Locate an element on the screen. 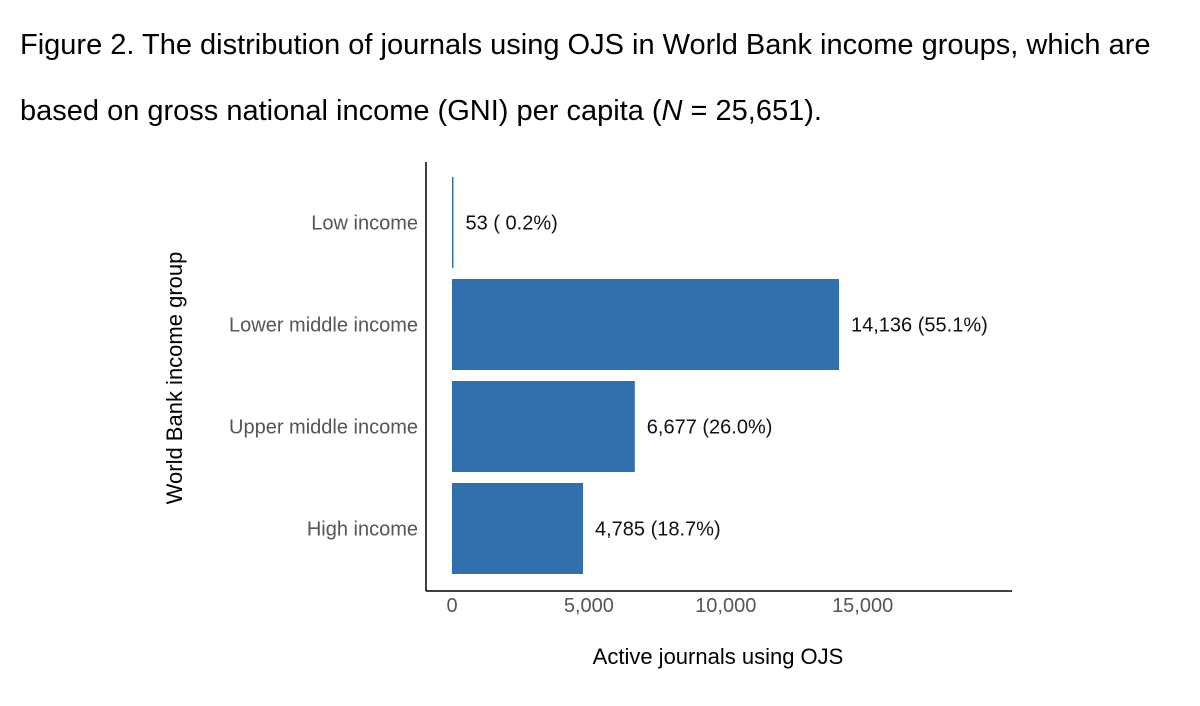  caption-n-symbol: N is located at coordinates (672, 111).